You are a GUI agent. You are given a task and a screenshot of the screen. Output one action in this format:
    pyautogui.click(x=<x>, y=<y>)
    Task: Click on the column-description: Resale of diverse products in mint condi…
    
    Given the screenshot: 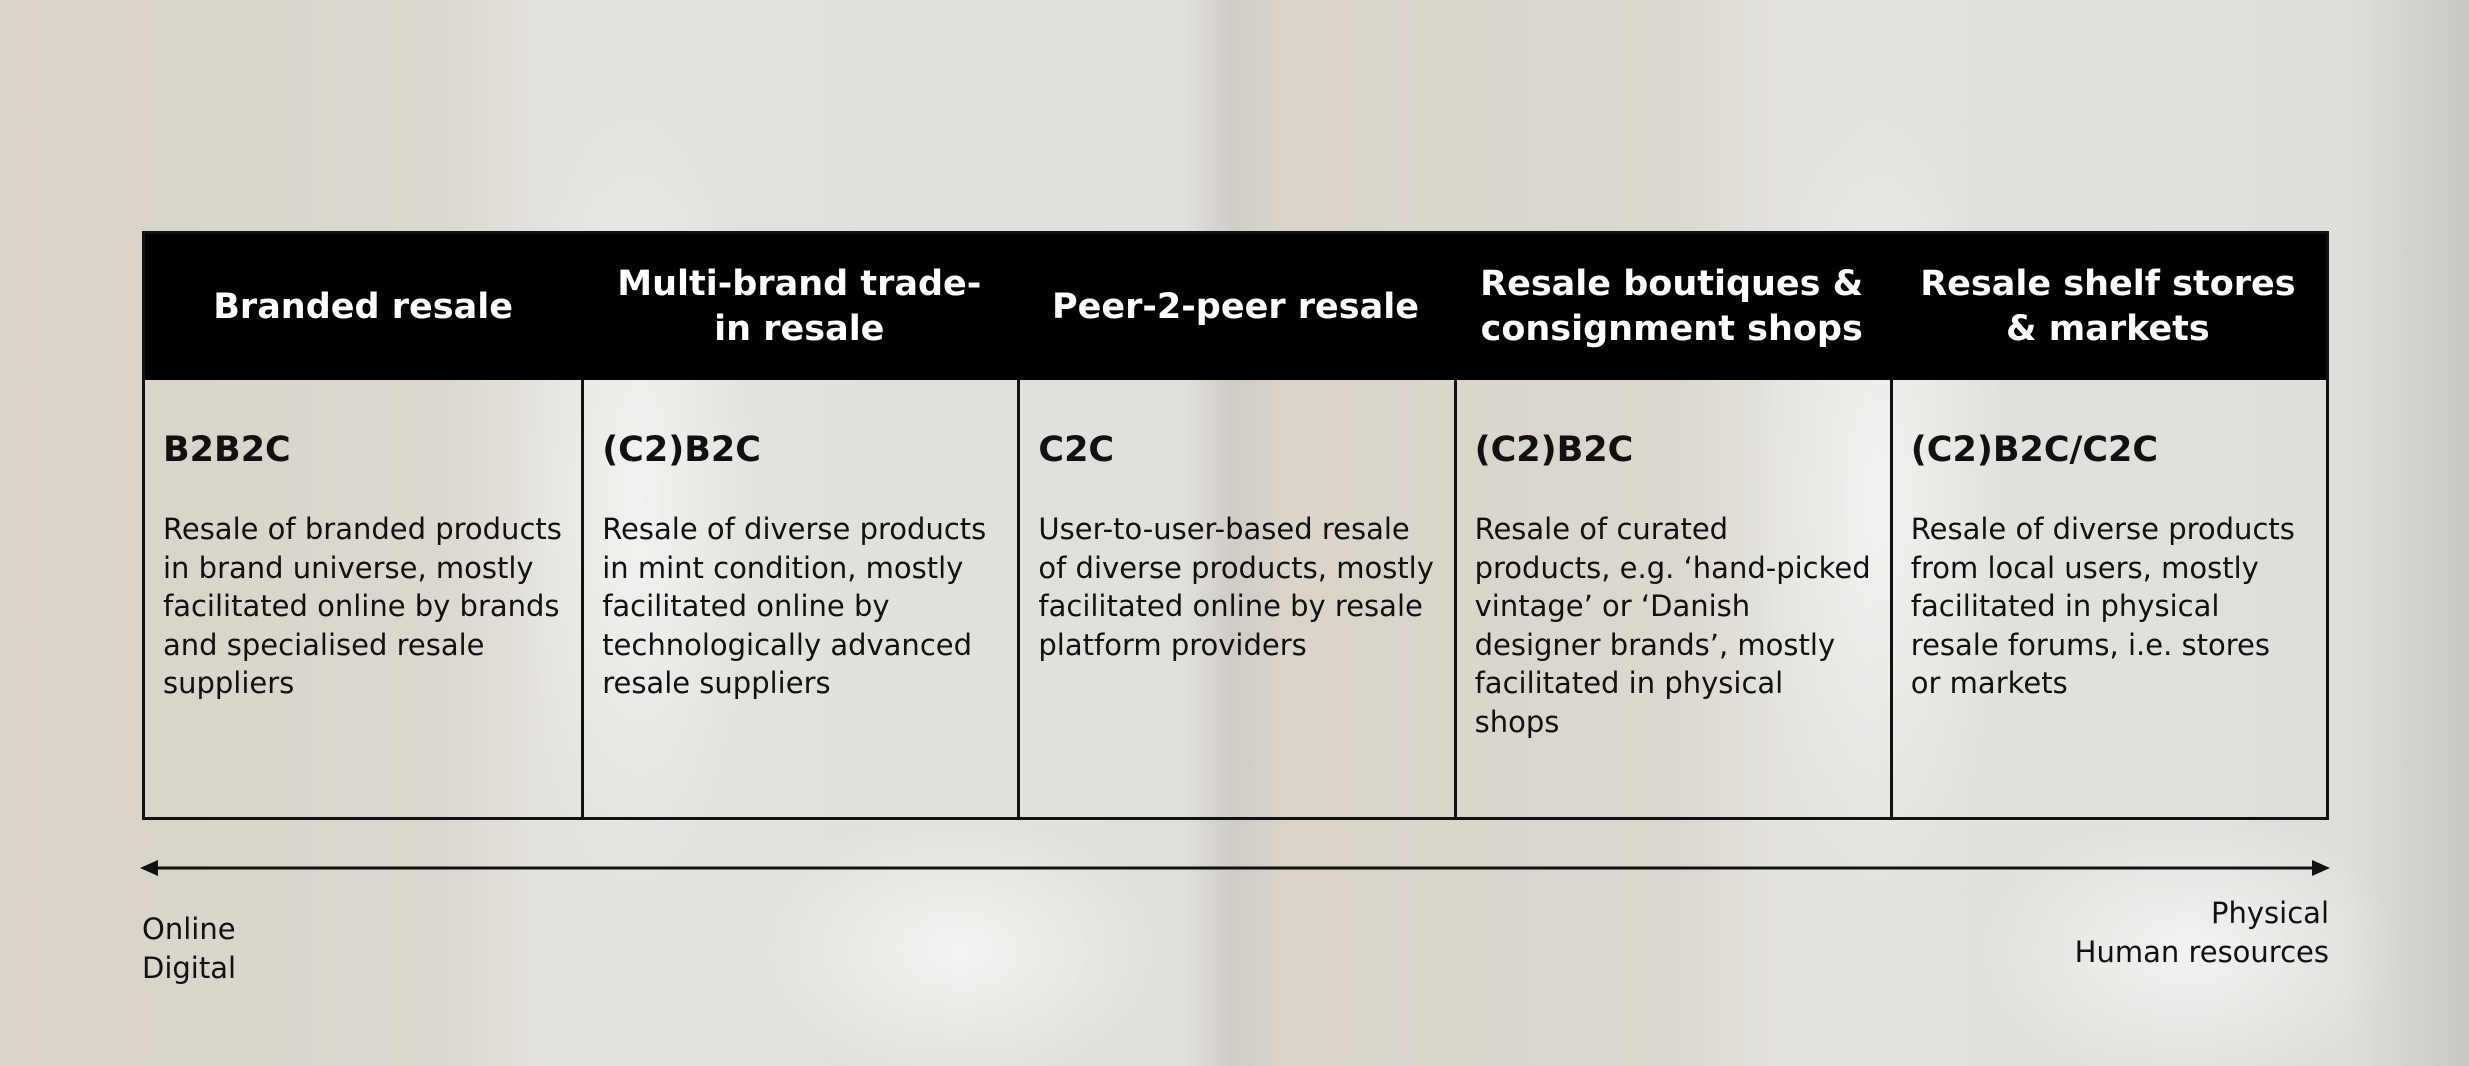 What is the action you would take?
    pyautogui.click(x=794, y=606)
    